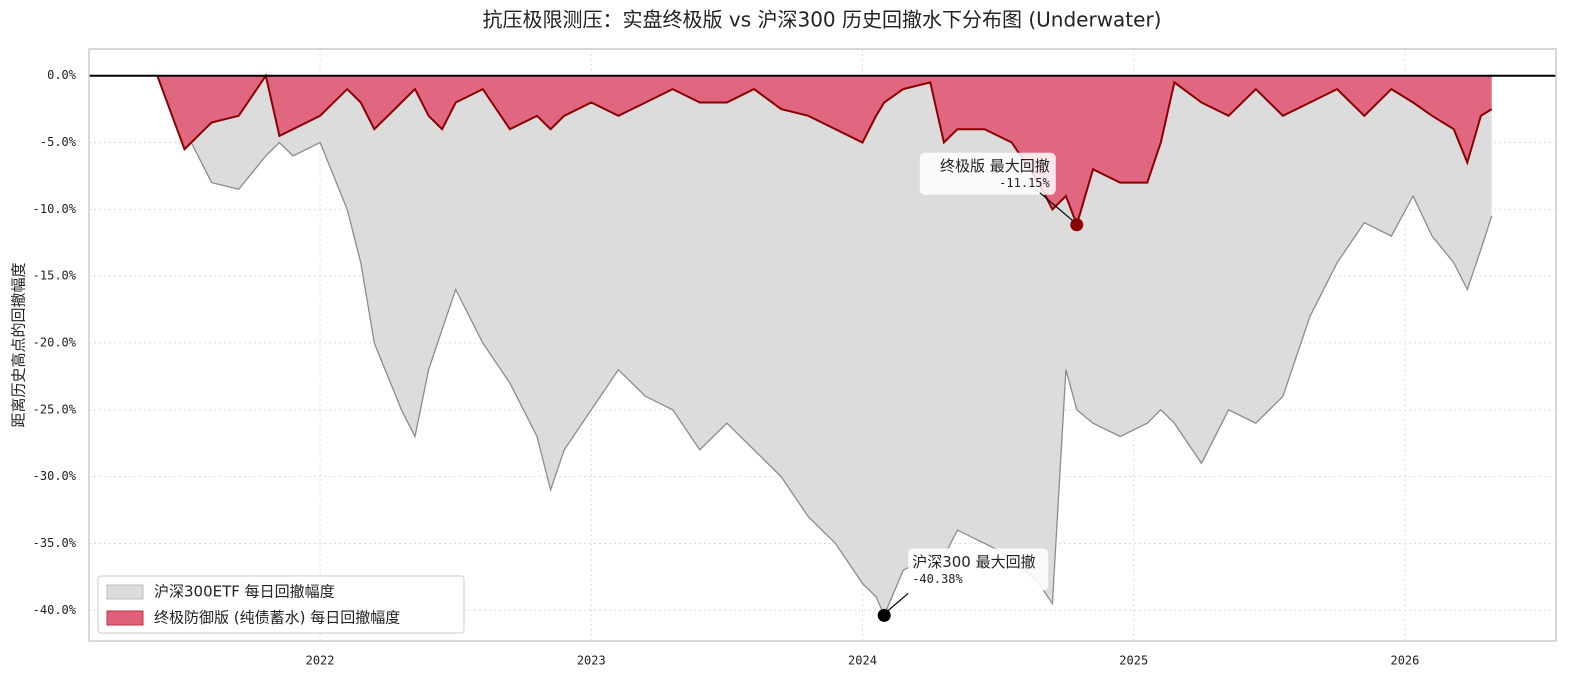 Image resolution: width=1584 pixels, height=684 pixels. What do you see at coordinates (995, 166) in the screenshot?
I see `annotation-text: 终极版 最大回撤` at bounding box center [995, 166].